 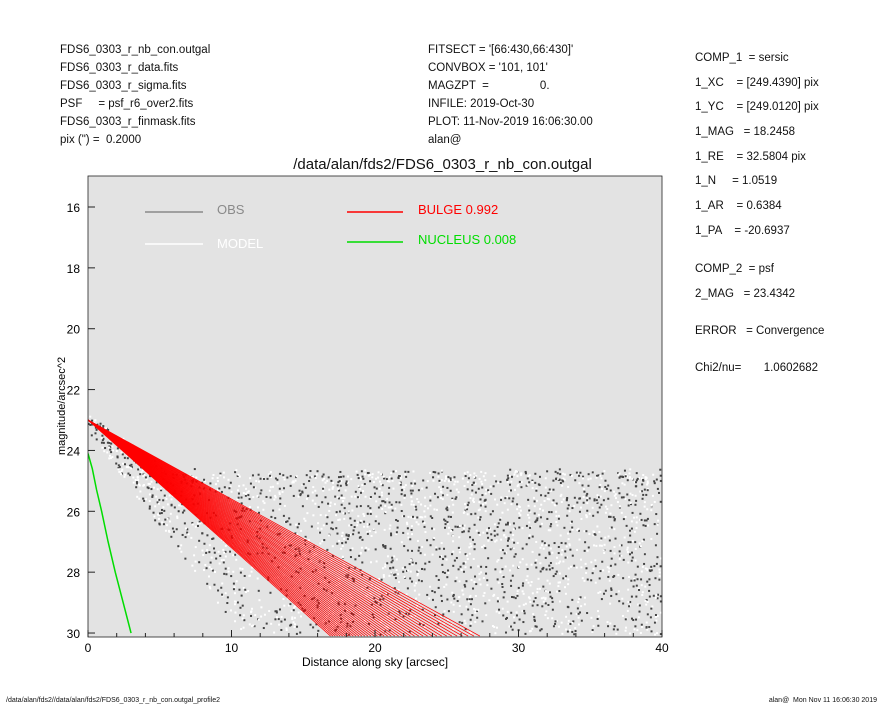 I want to click on y-tick-label: 22, so click(x=74, y=391).